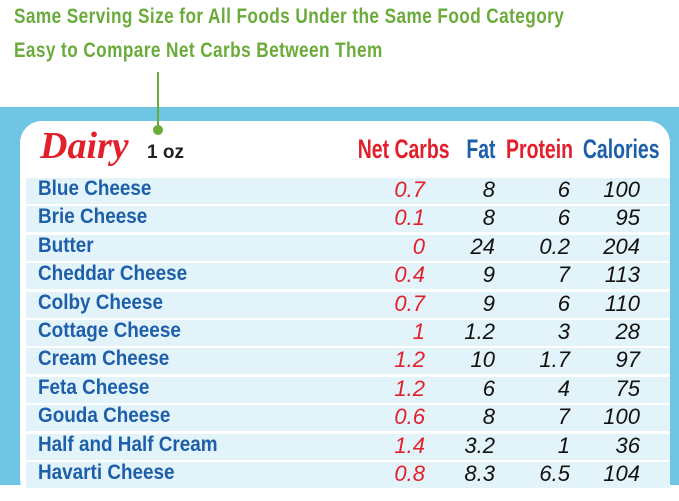 This screenshot has width=679, height=501. What do you see at coordinates (409, 445) in the screenshot?
I see `cell-value: 1.4` at bounding box center [409, 445].